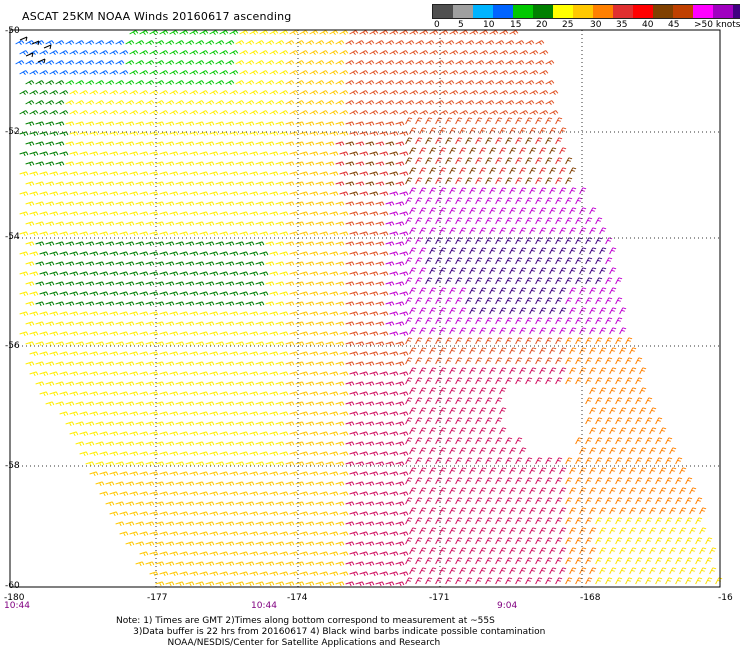 The height and width of the screenshot is (650, 740). Describe the element at coordinates (648, 25) in the screenshot. I see `legend-tick-8: 40` at that location.